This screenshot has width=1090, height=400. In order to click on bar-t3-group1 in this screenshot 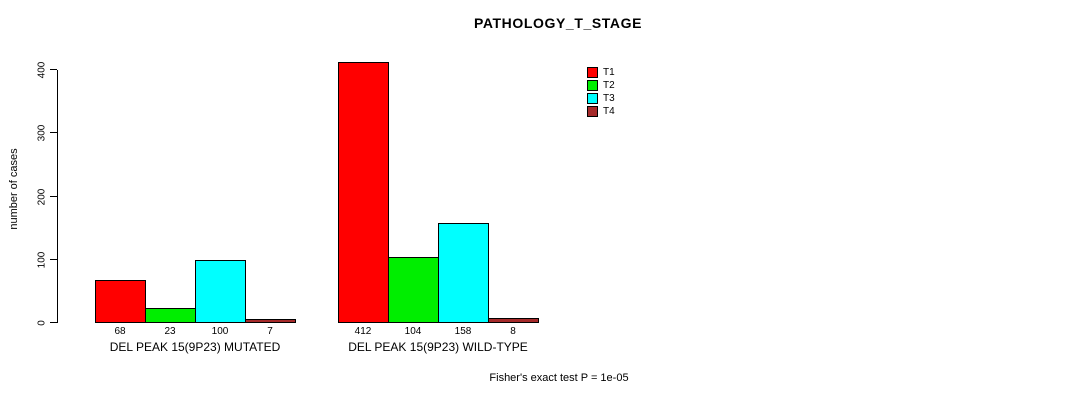, I will do `click(220, 291)`.